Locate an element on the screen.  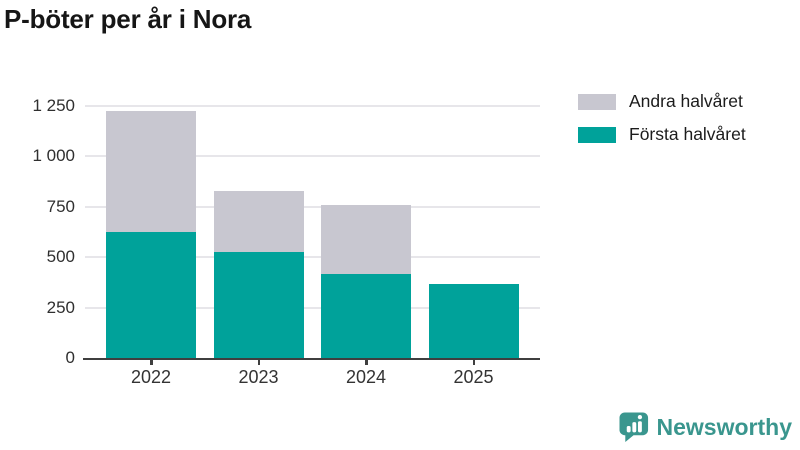
newsworthy-logo: Newsworthy is located at coordinates (705, 427).